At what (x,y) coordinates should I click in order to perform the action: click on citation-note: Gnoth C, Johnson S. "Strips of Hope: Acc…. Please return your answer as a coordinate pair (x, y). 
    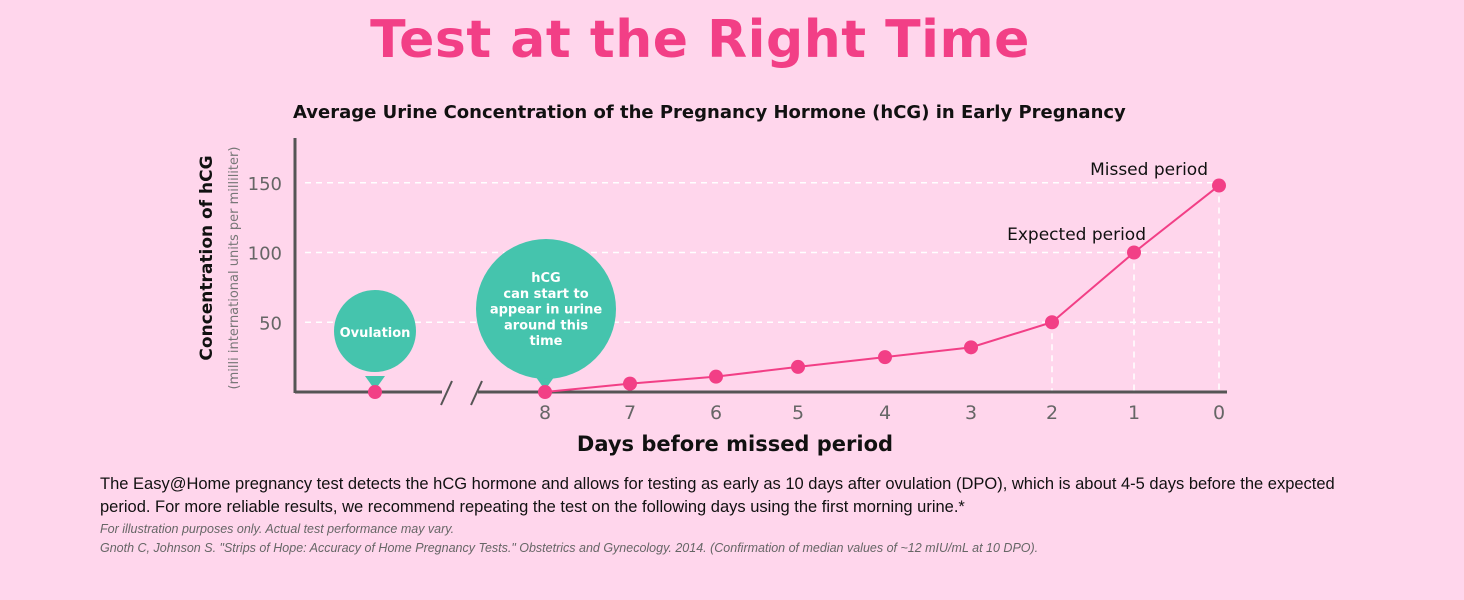
    Looking at the image, I should click on (569, 548).